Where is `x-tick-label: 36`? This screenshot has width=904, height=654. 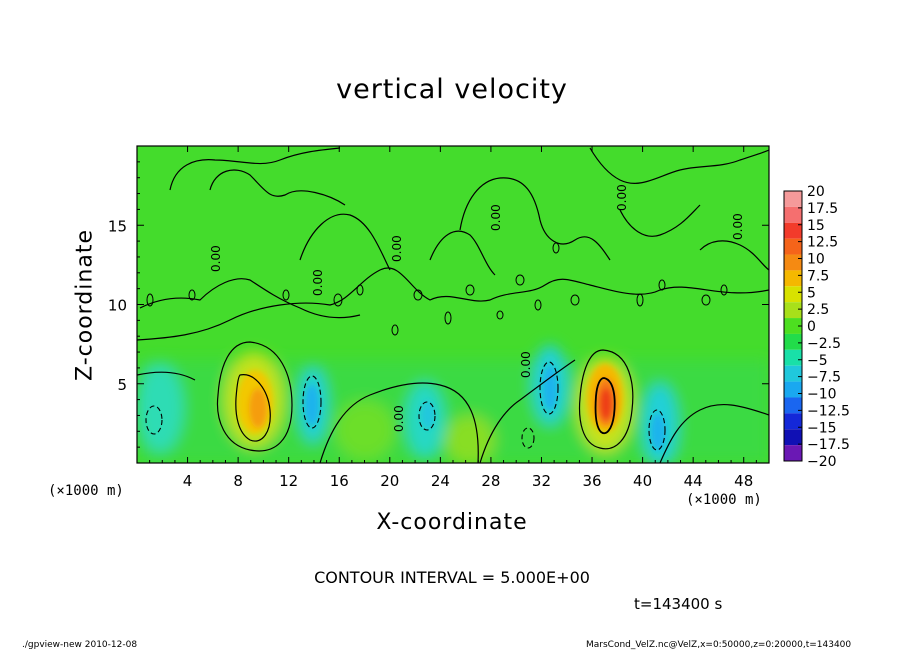 x-tick-label: 36 is located at coordinates (591, 481).